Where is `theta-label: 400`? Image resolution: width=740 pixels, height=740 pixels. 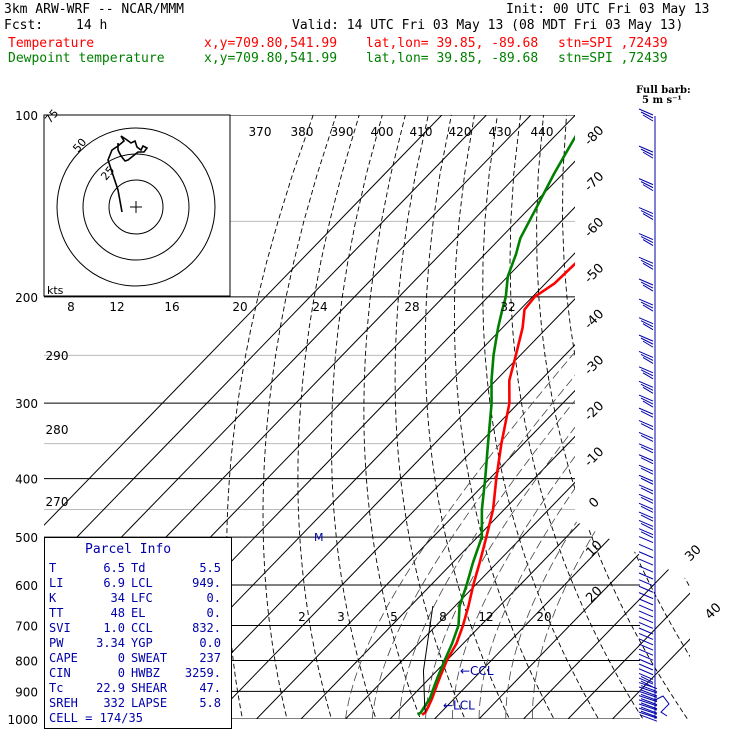
theta-label: 400 is located at coordinates (382, 132).